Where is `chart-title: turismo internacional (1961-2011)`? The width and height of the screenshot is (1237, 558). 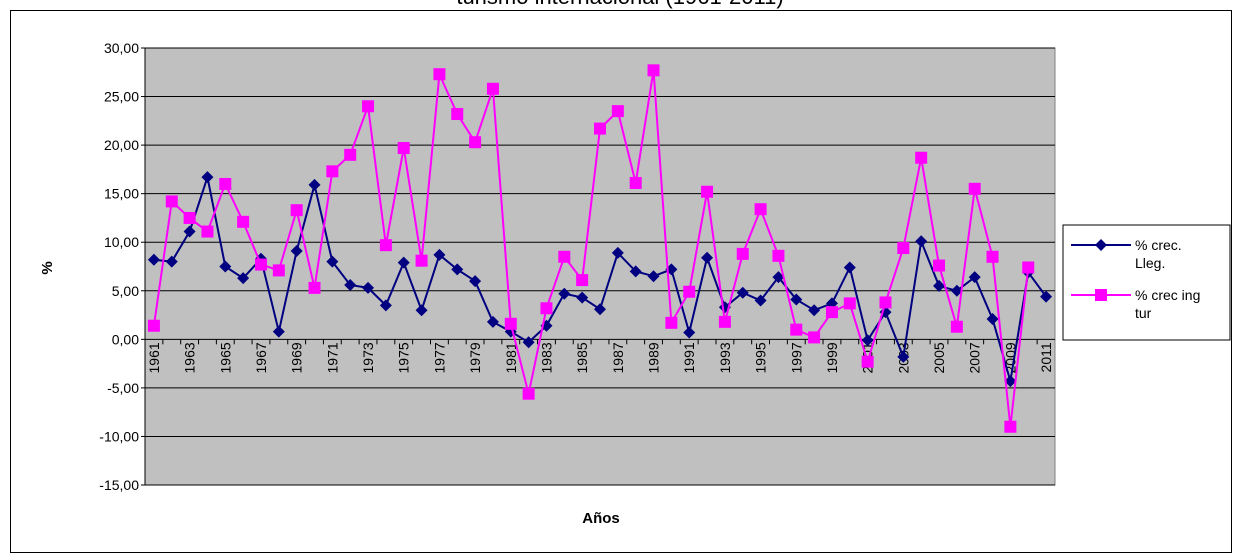
chart-title: turismo internacional (1961-2011) is located at coordinates (619, 4).